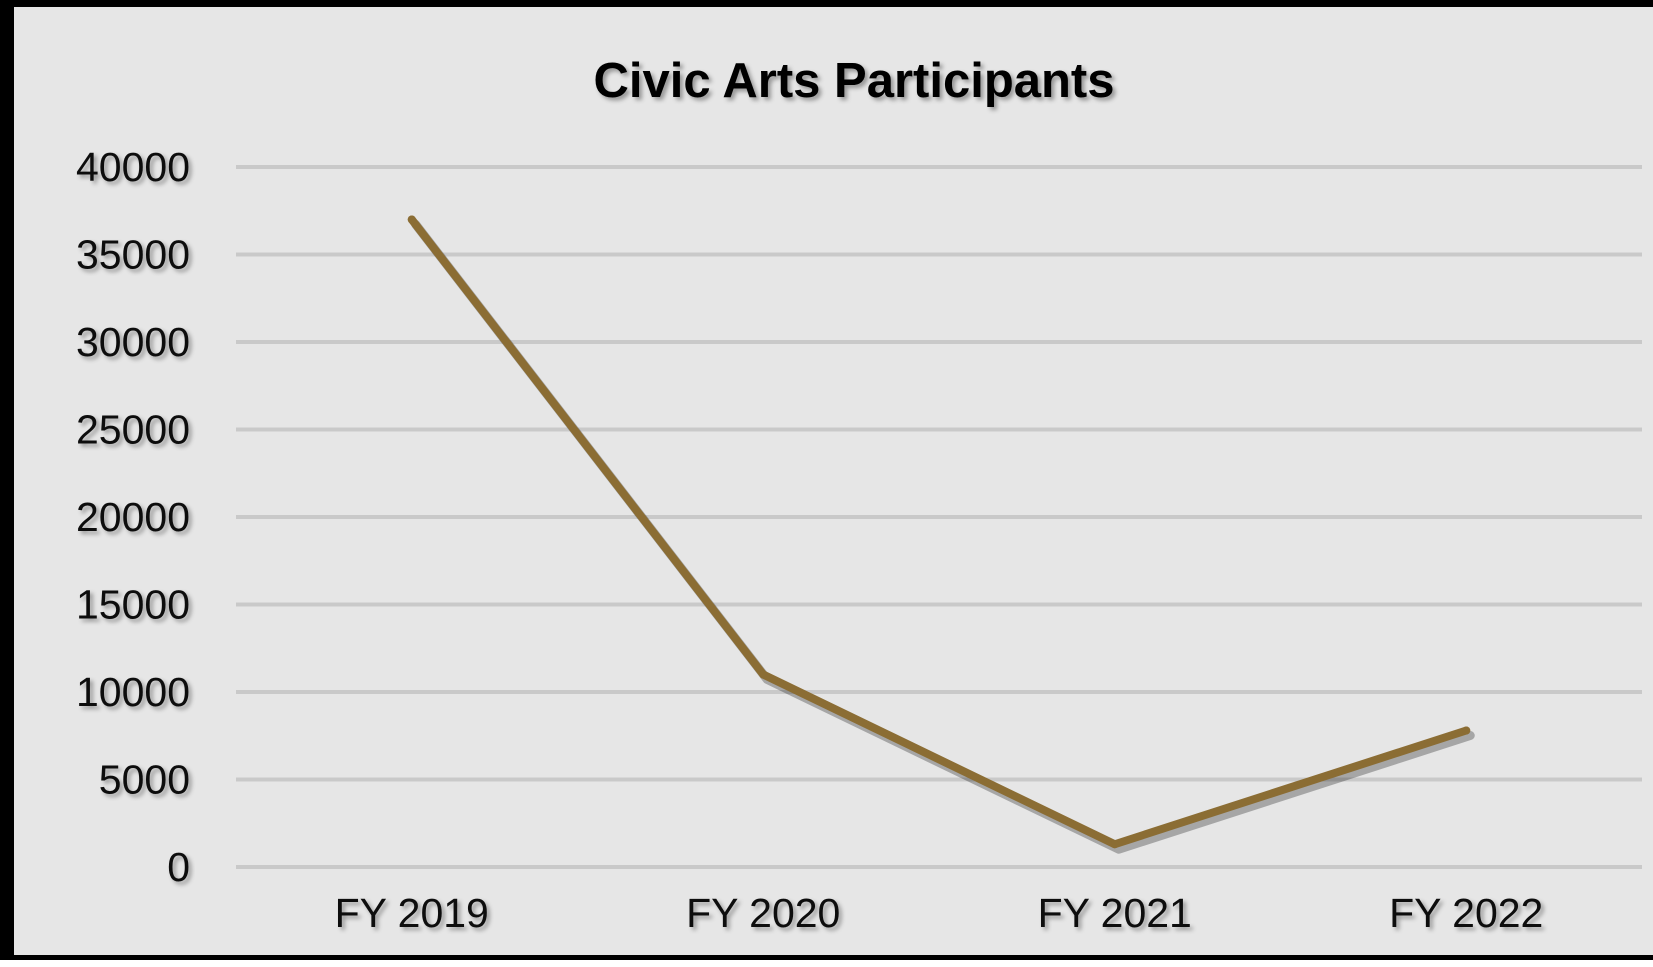  What do you see at coordinates (853, 81) in the screenshot?
I see `chart-title: Civic Arts Participants` at bounding box center [853, 81].